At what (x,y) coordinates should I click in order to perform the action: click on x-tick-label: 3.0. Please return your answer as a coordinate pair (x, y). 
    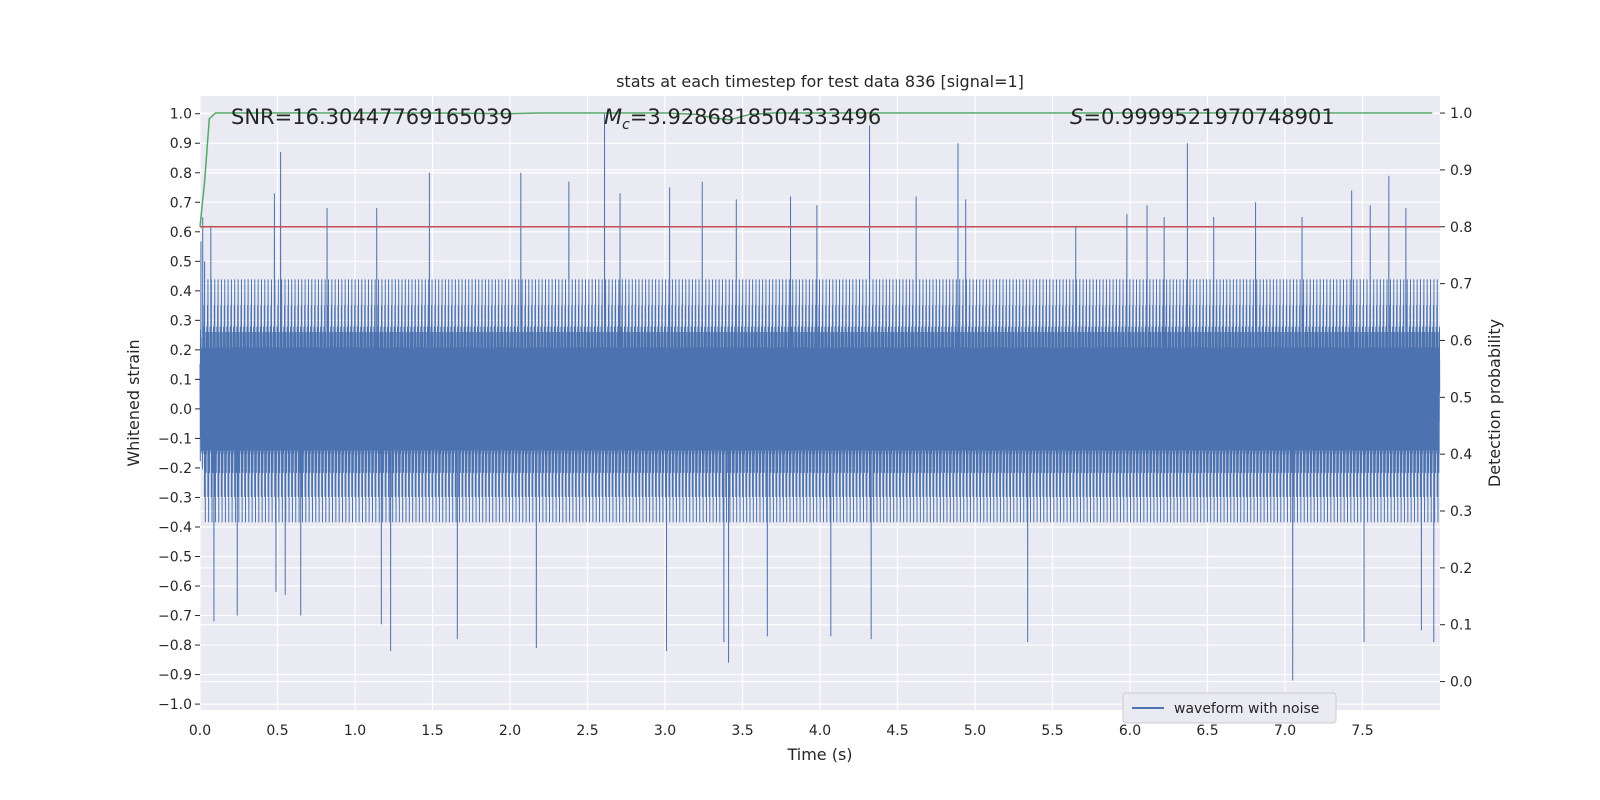
    Looking at the image, I should click on (665, 731).